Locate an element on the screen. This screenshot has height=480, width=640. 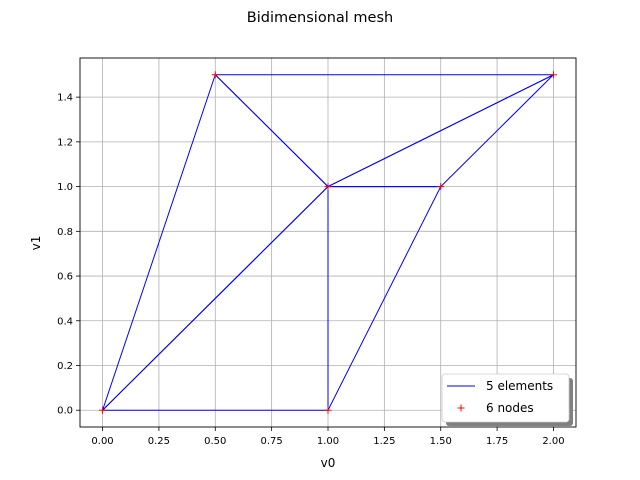
y-tick-label: 0.2 is located at coordinates (65, 366).